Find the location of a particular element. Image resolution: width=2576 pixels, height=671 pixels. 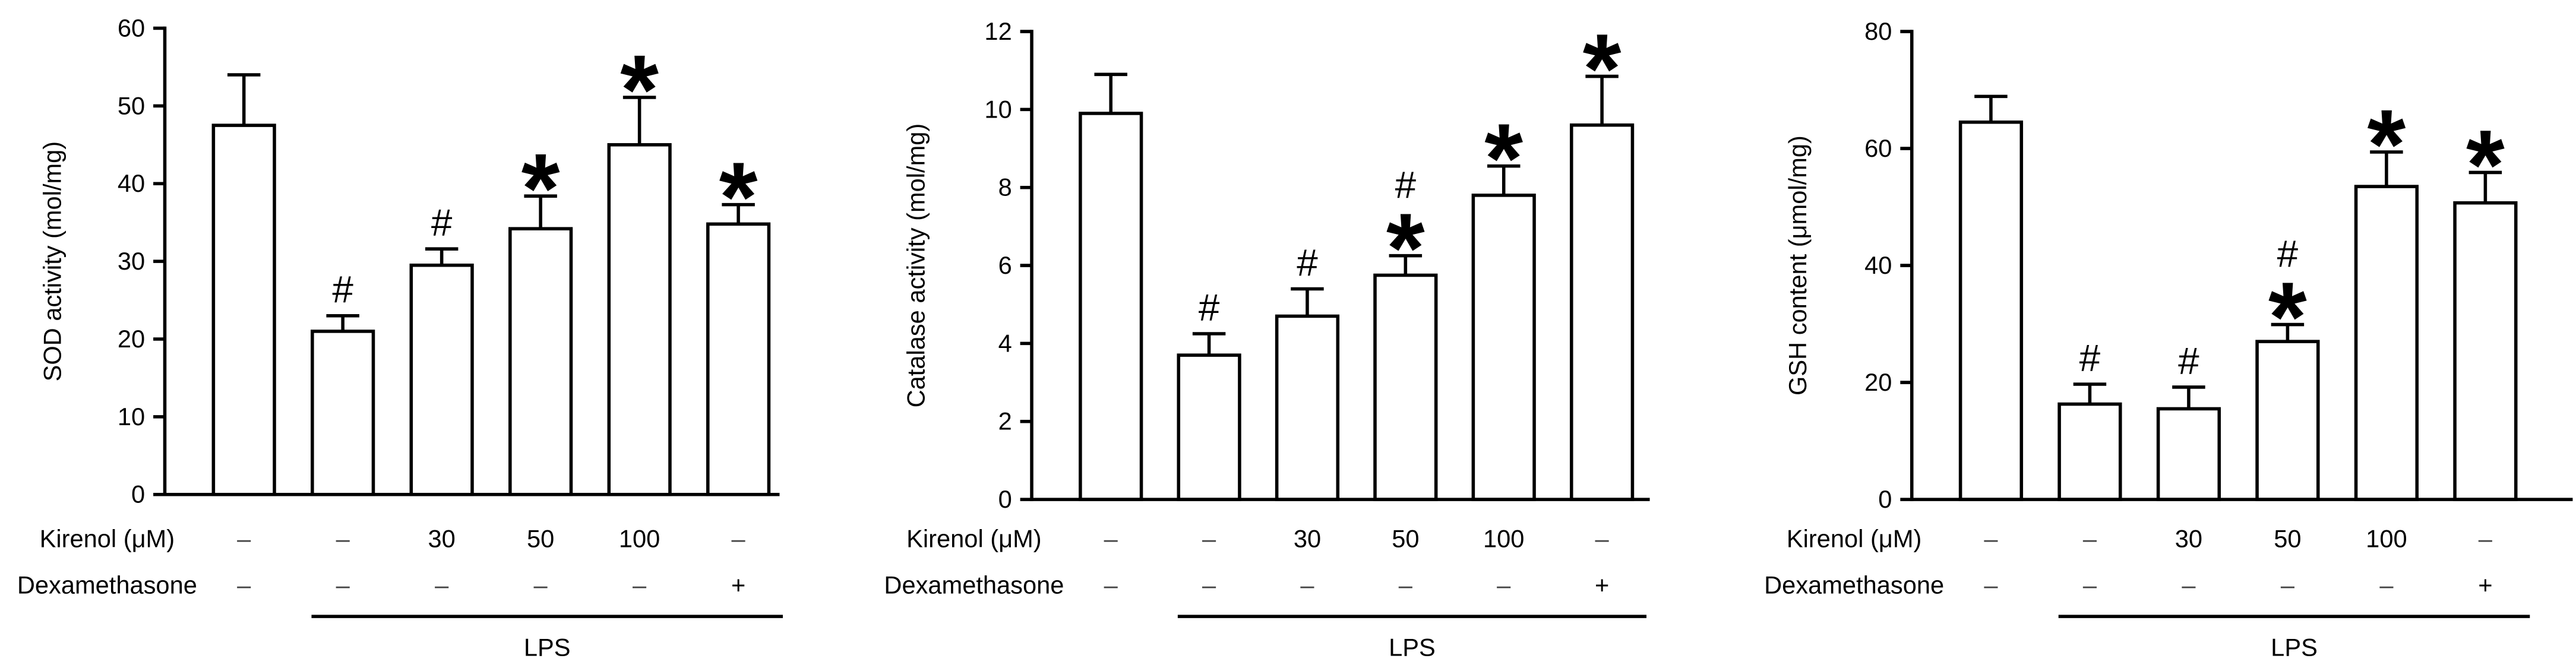

y-tick-label: 6 is located at coordinates (1005, 265).